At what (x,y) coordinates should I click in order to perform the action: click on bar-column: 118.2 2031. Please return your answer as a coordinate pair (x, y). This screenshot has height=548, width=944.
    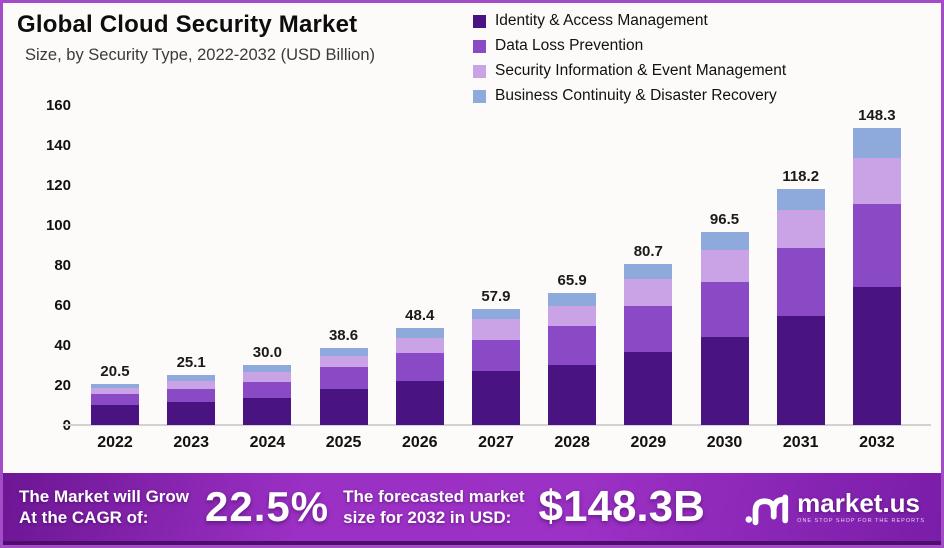
    Looking at the image, I should click on (801, 249).